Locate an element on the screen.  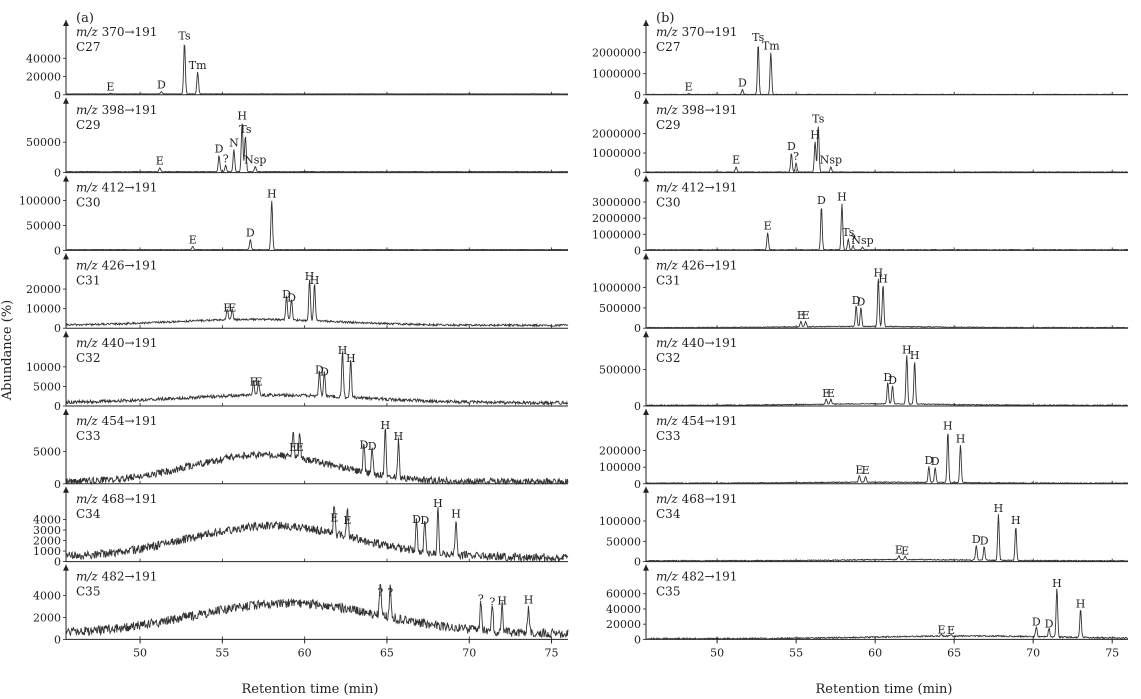
carbon-label: C32 is located at coordinates (668, 358).